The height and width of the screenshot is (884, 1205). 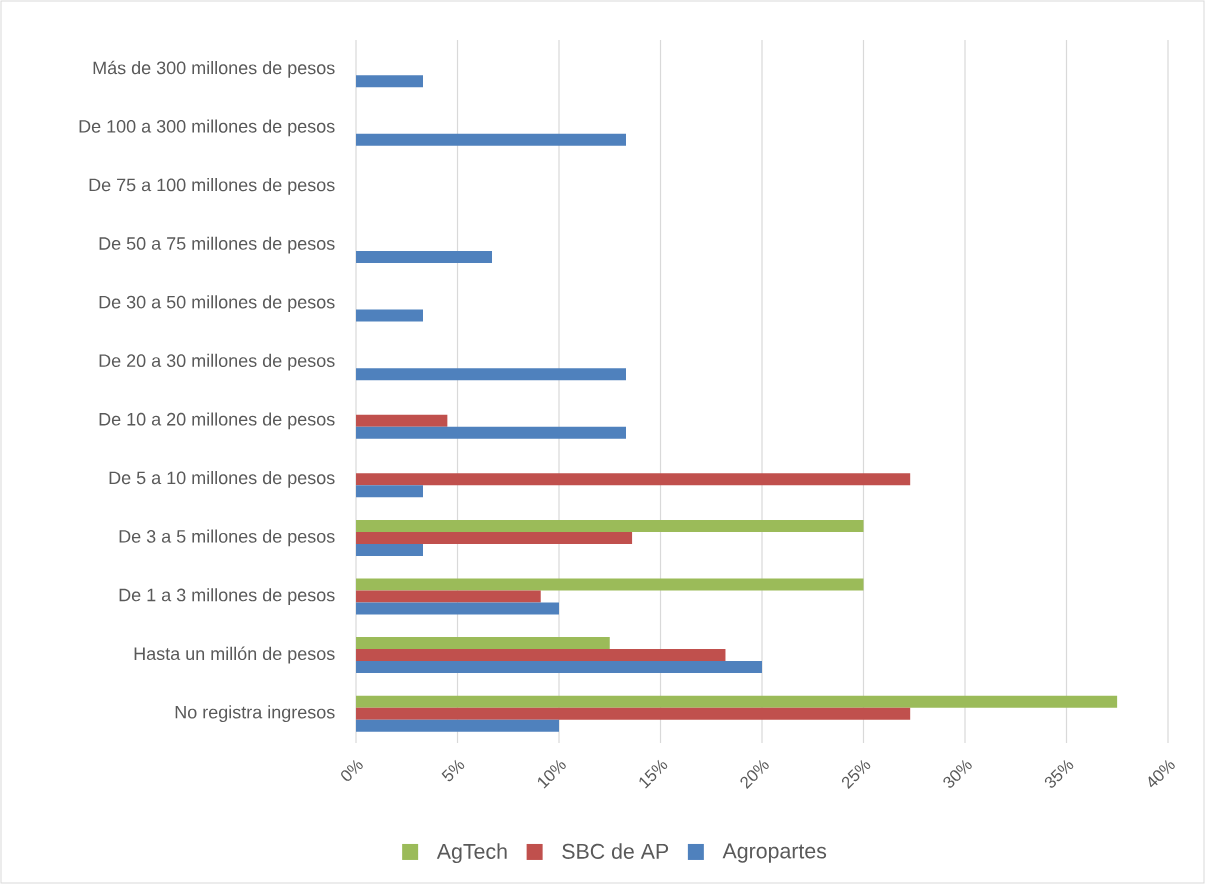 What do you see at coordinates (207, 128) in the screenshot?
I see `y-tick-label: De 100 a 300 millones de pesos` at bounding box center [207, 128].